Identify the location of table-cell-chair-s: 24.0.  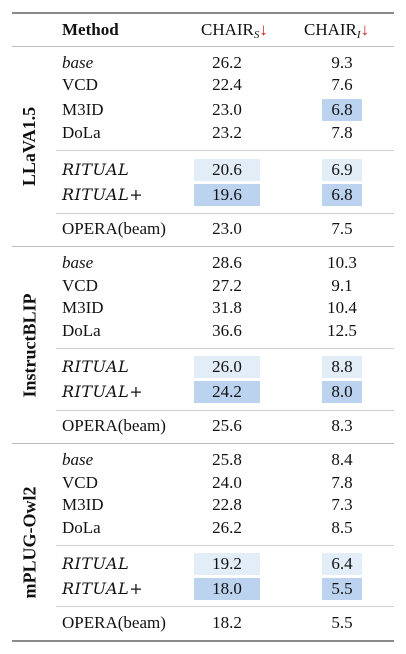
(227, 482).